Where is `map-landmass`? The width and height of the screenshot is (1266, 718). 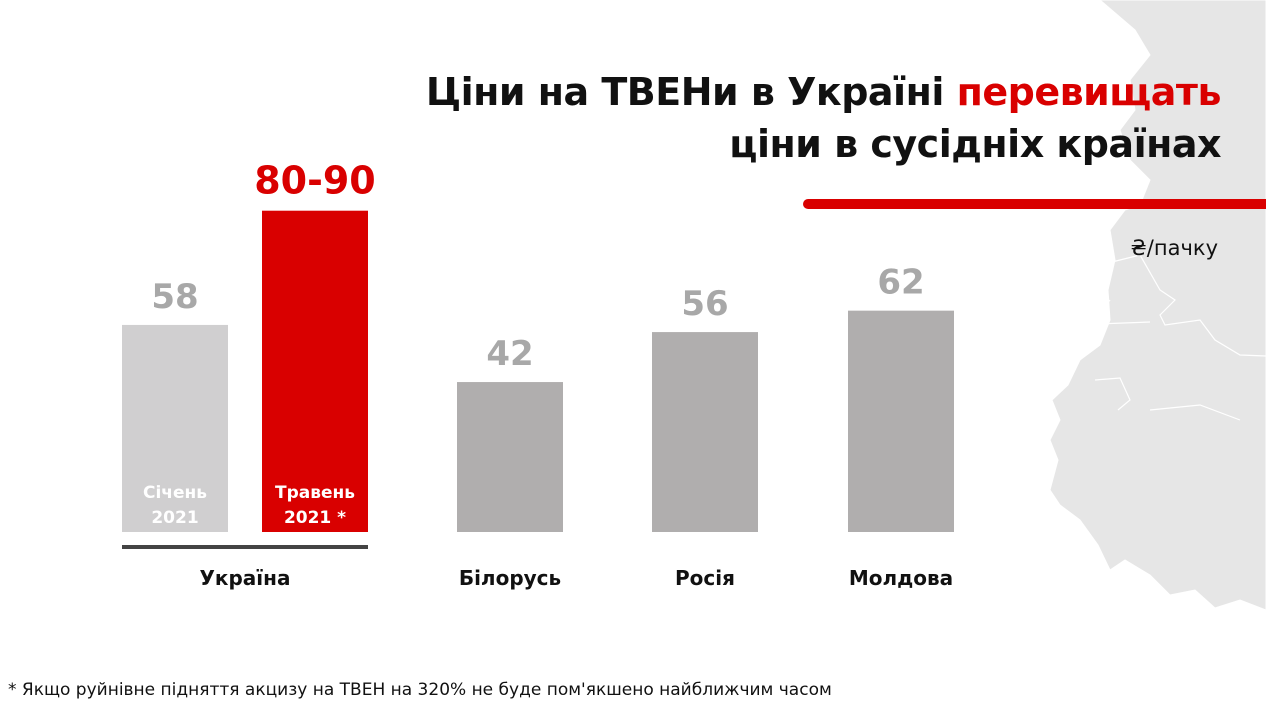 map-landmass is located at coordinates (1157, 305).